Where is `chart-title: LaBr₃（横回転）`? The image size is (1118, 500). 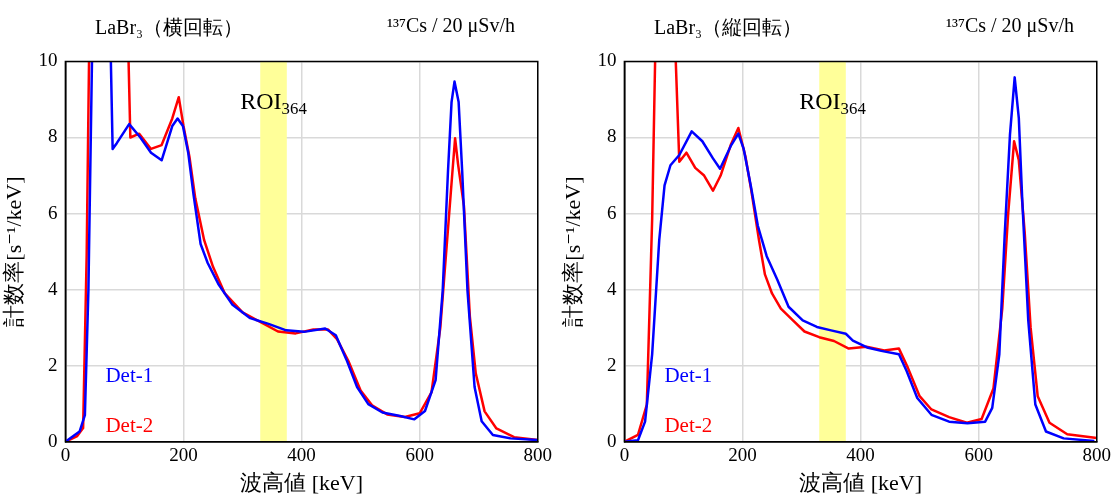 chart-title: LaBr₃（横回転） is located at coordinates (169, 27).